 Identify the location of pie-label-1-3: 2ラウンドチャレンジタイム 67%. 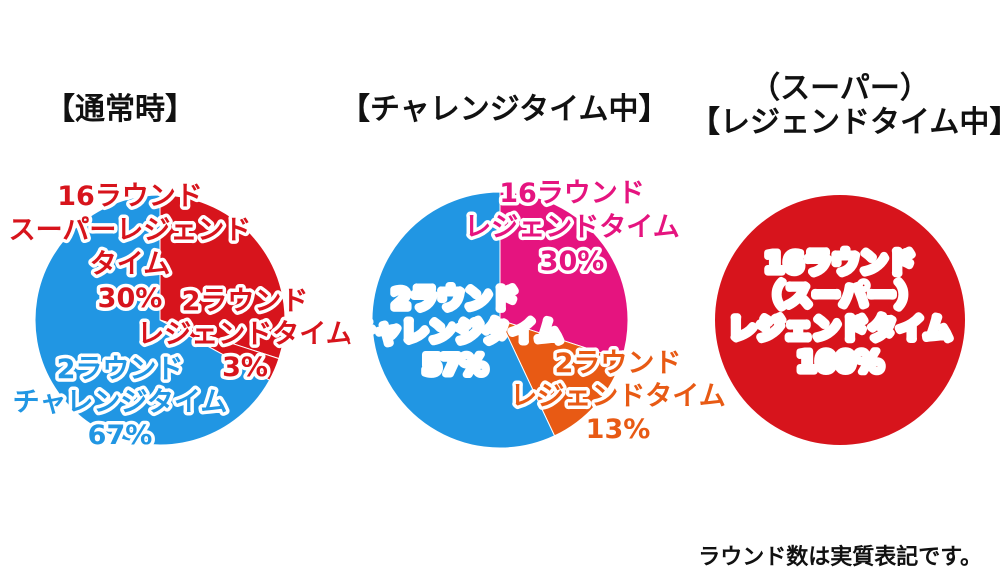
(120, 402).